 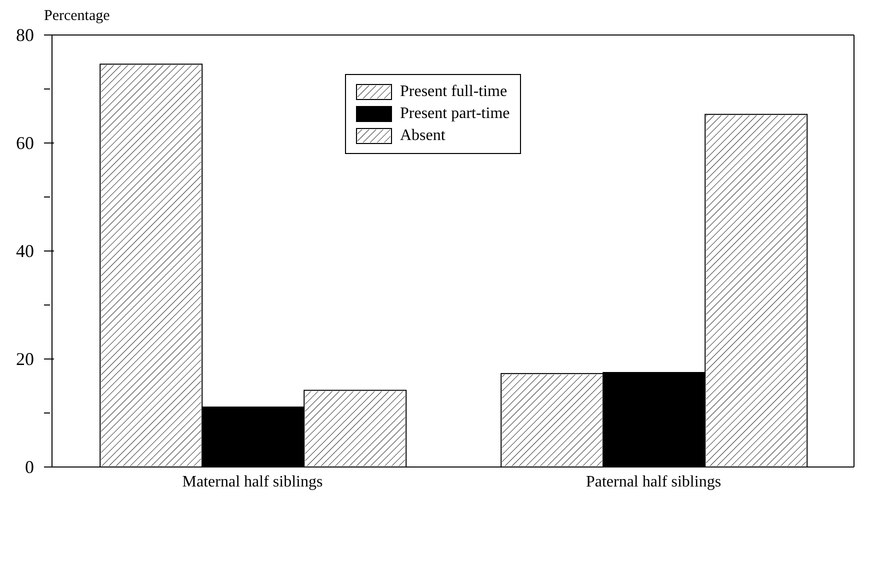 I want to click on legend-label: Absent, so click(x=423, y=136).